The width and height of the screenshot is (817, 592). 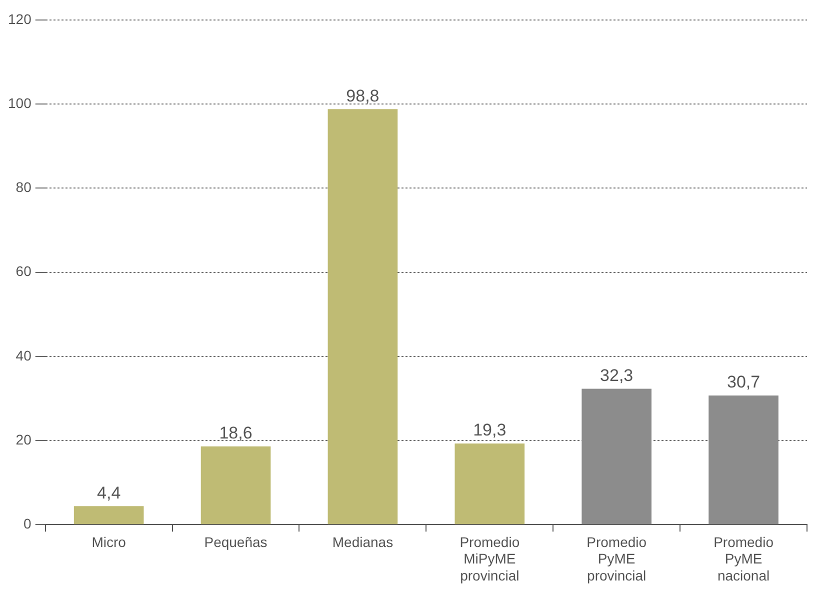 I want to click on x-tick-label: Micro, so click(x=109, y=542).